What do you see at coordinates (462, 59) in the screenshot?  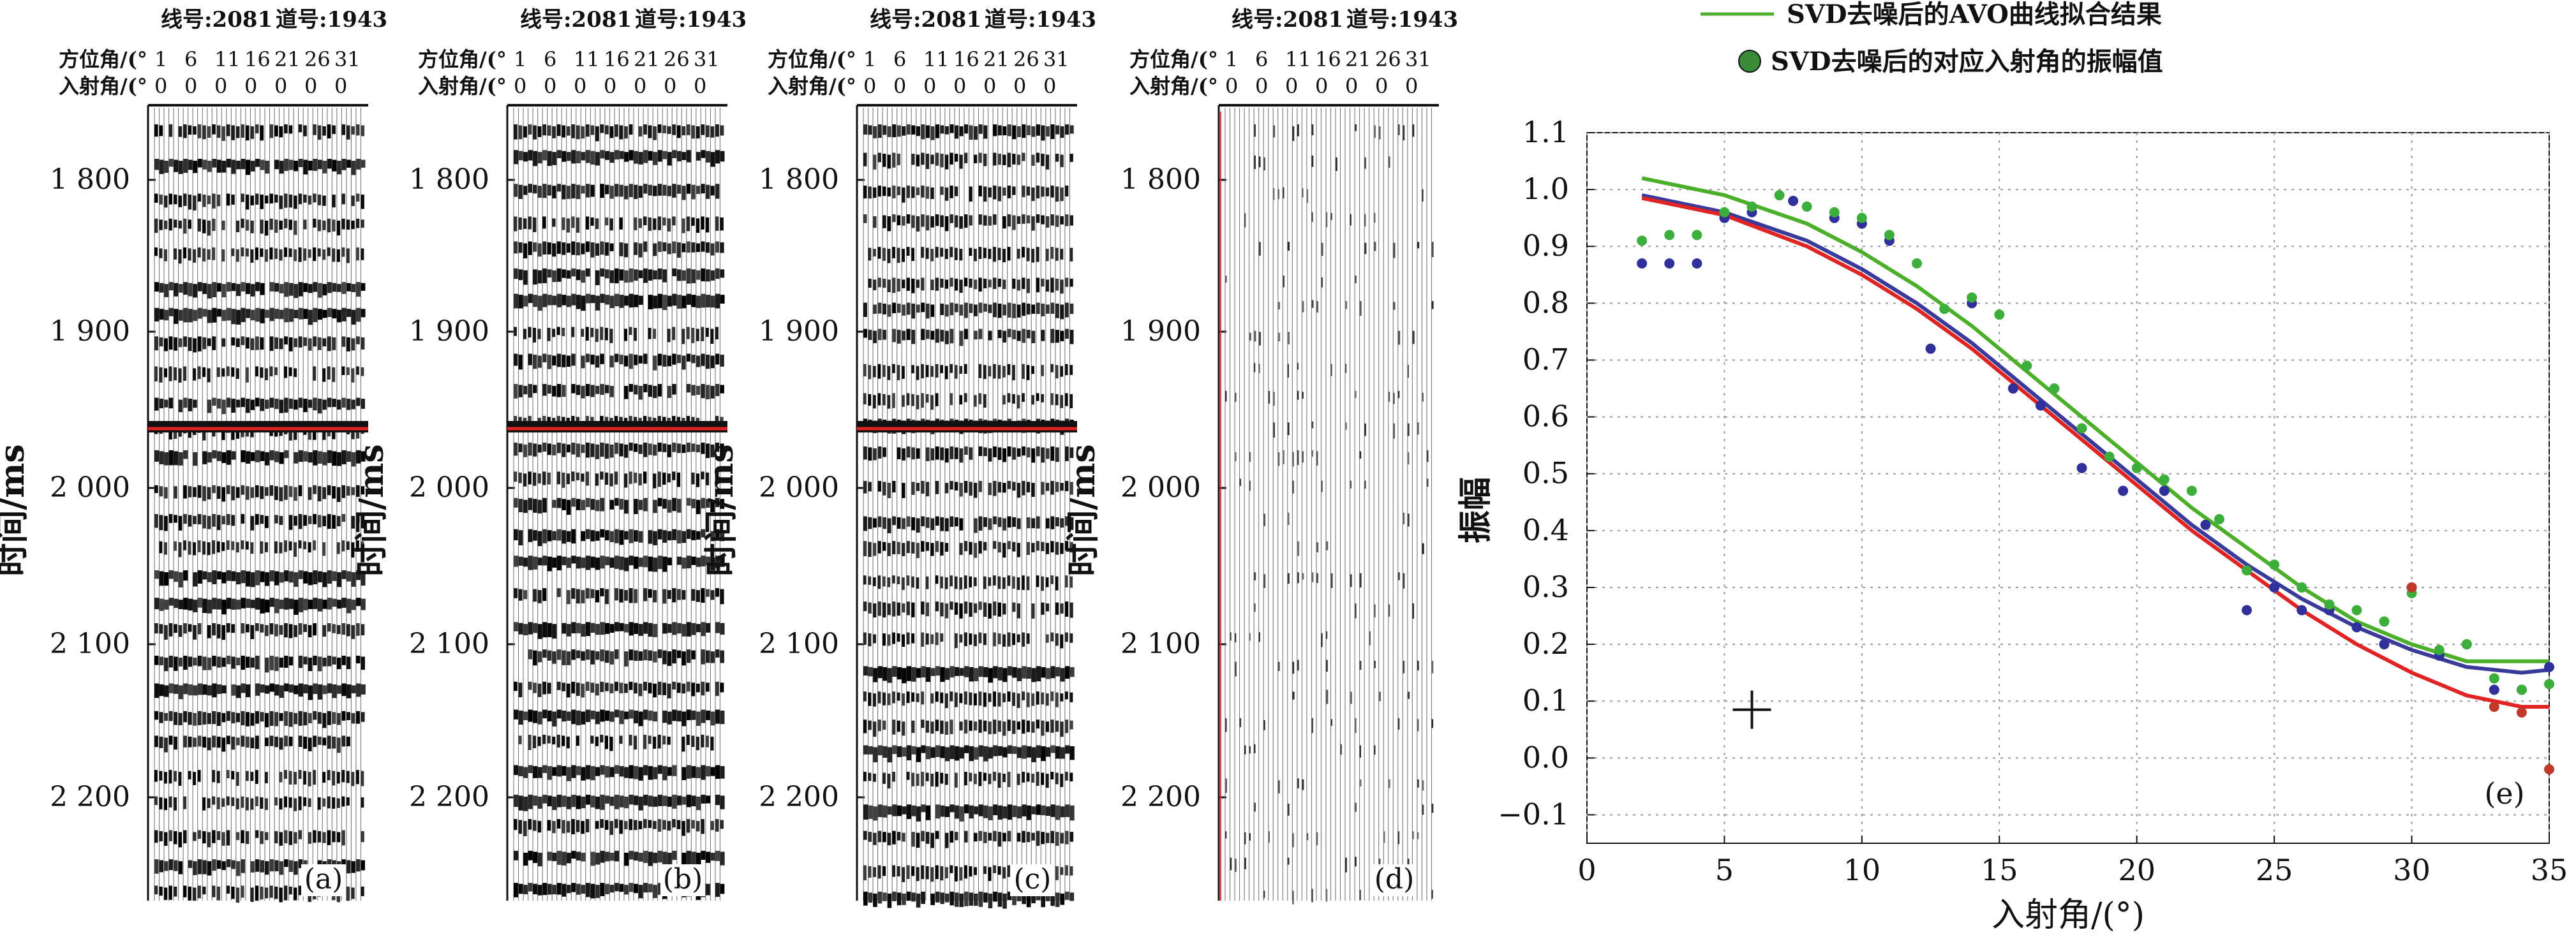 I see `azimuth-label: 方位角/(°` at bounding box center [462, 59].